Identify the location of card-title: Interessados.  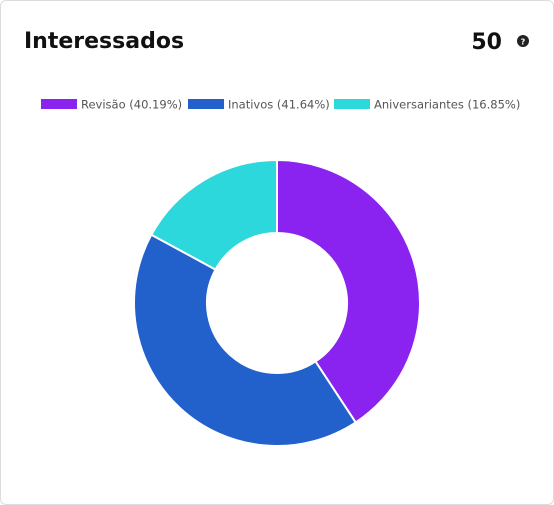
(104, 41).